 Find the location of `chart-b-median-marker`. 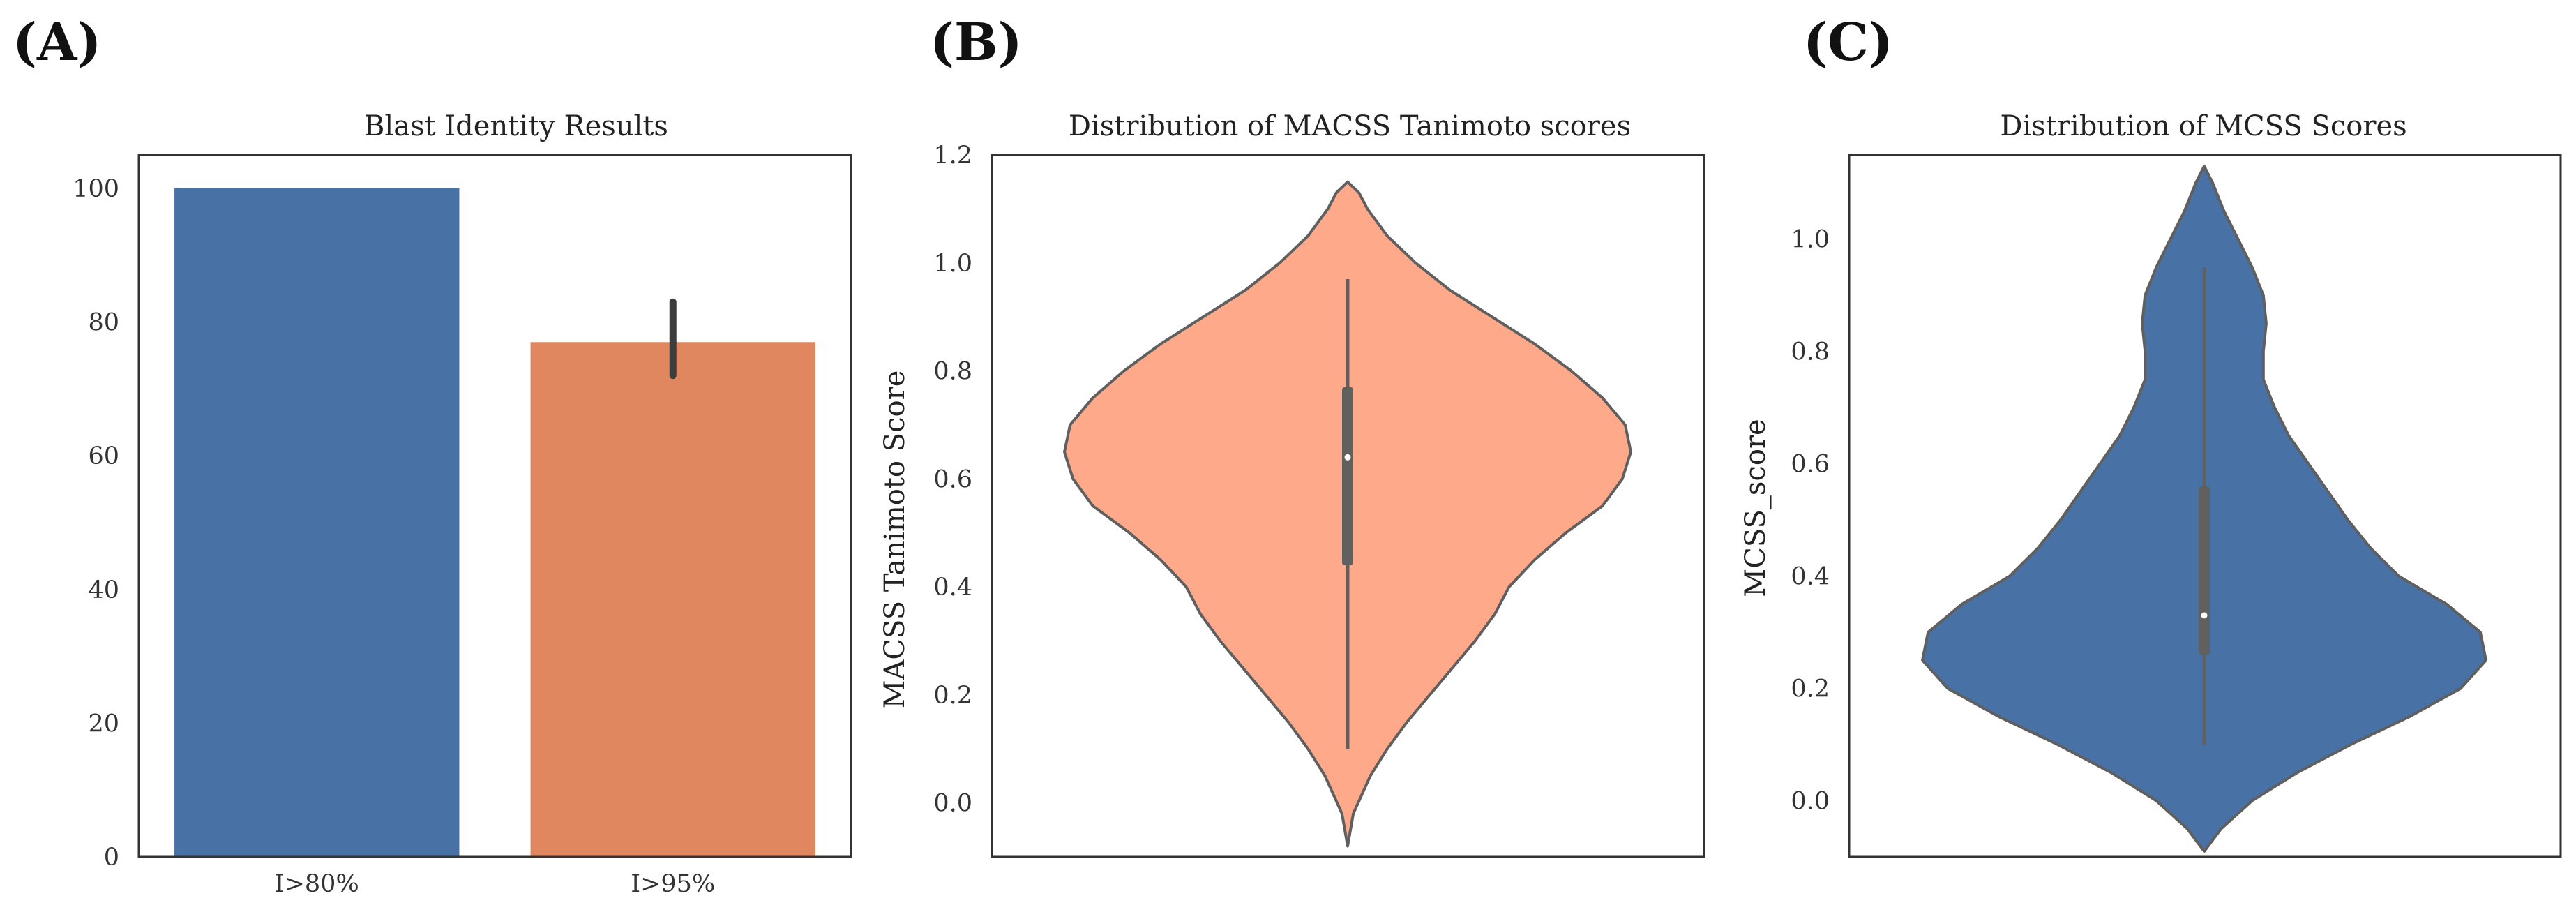

chart-b-median-marker is located at coordinates (1347, 458).